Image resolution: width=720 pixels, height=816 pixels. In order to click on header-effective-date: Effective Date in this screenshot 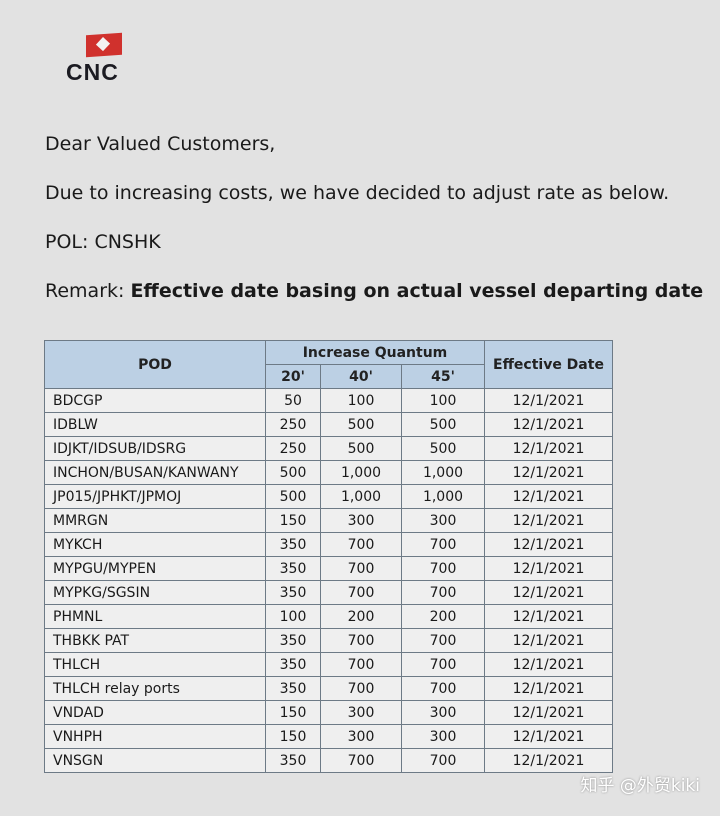, I will do `click(548, 364)`.